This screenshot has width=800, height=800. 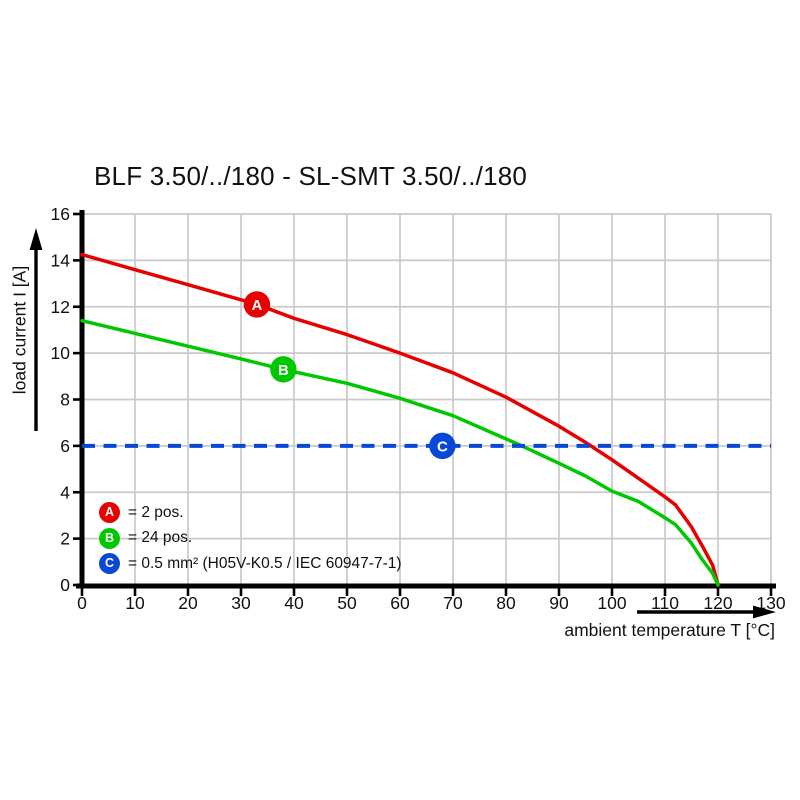 What do you see at coordinates (65, 400) in the screenshot?
I see `y-tick-label: 8` at bounding box center [65, 400].